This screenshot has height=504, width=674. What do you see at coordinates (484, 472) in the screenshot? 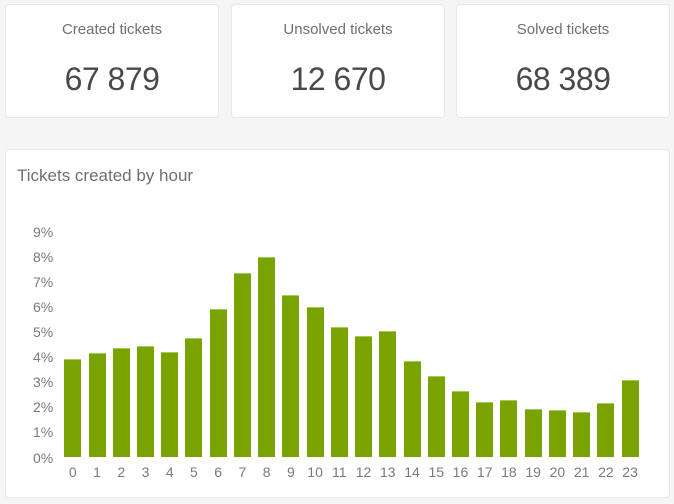
I see `x-axis-tick-label: 17` at bounding box center [484, 472].